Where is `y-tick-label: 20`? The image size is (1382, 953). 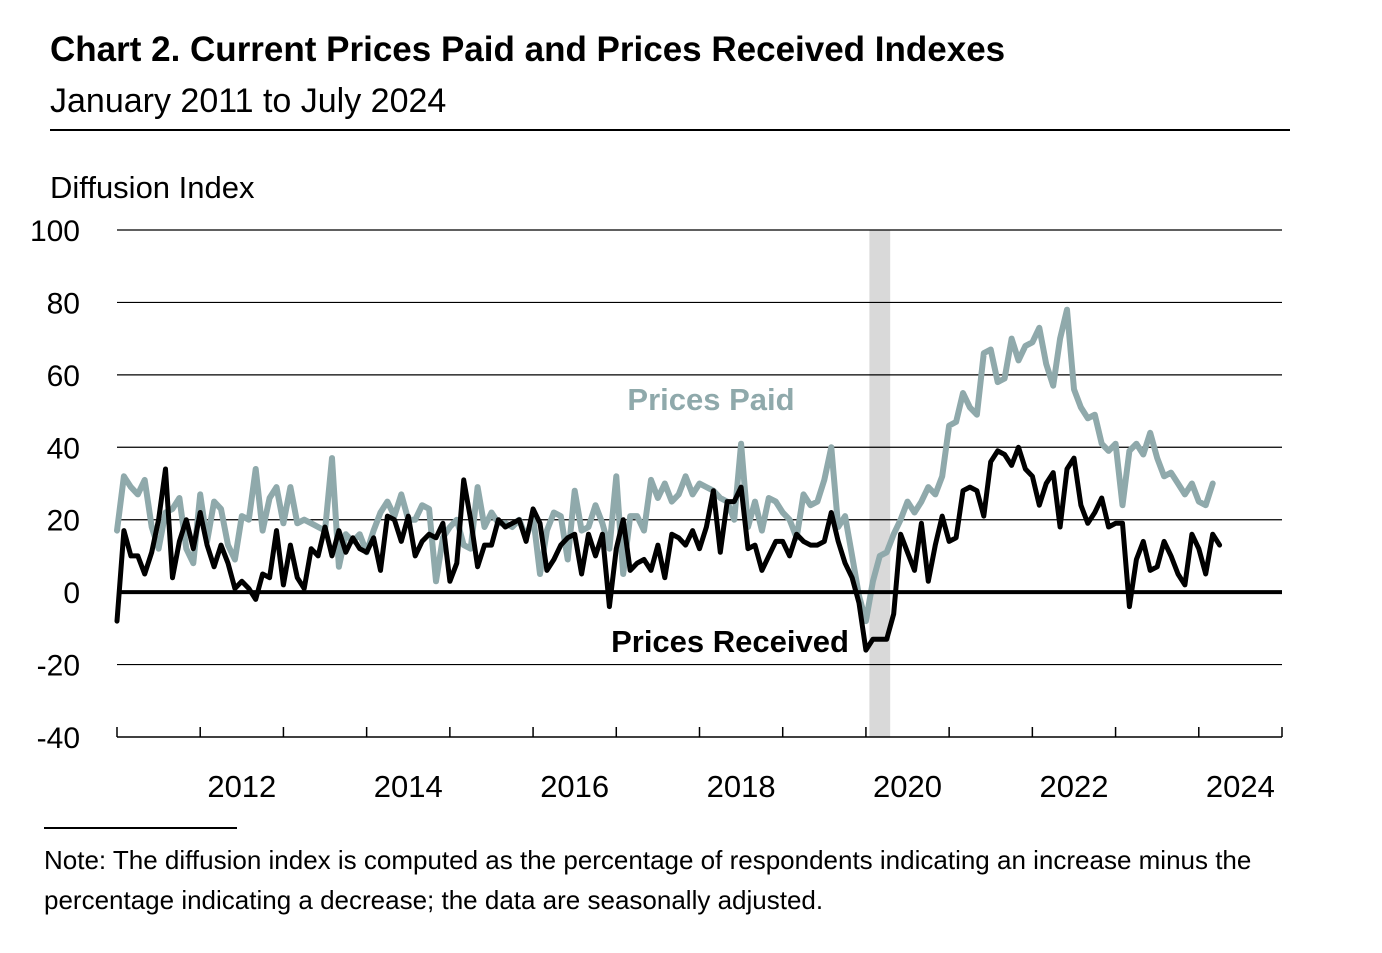 y-tick-label: 20 is located at coordinates (63, 521).